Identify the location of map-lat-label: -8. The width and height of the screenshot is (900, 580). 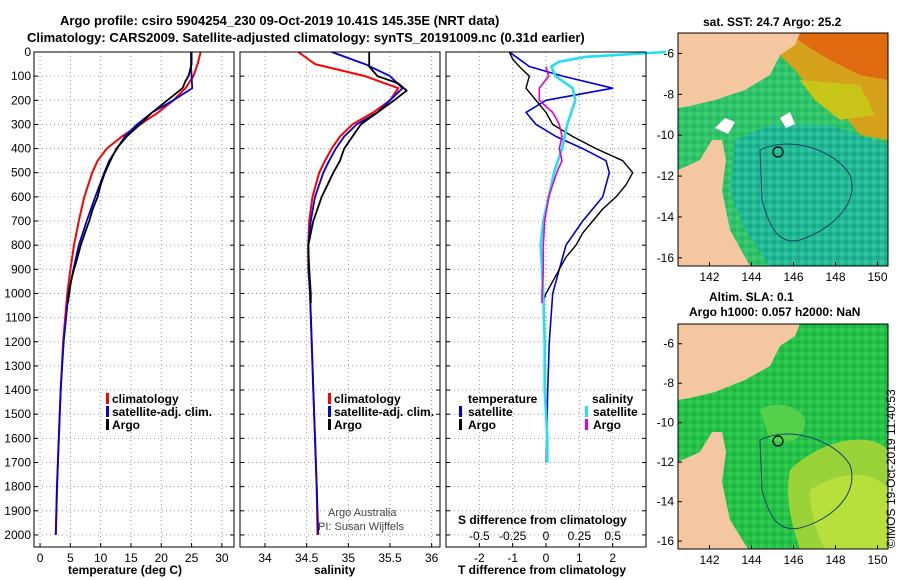
(668, 383).